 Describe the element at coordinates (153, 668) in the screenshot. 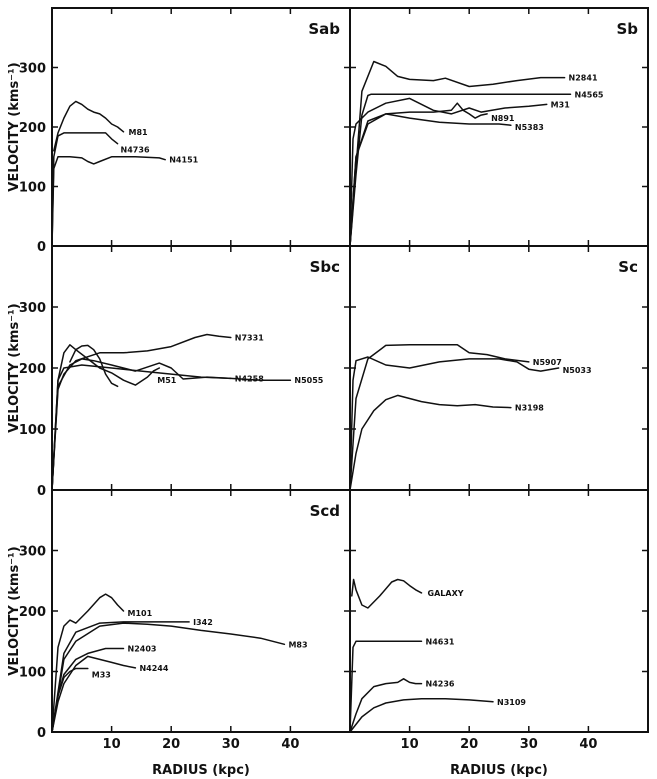

I see `curve-label-n4244: N4244` at that location.